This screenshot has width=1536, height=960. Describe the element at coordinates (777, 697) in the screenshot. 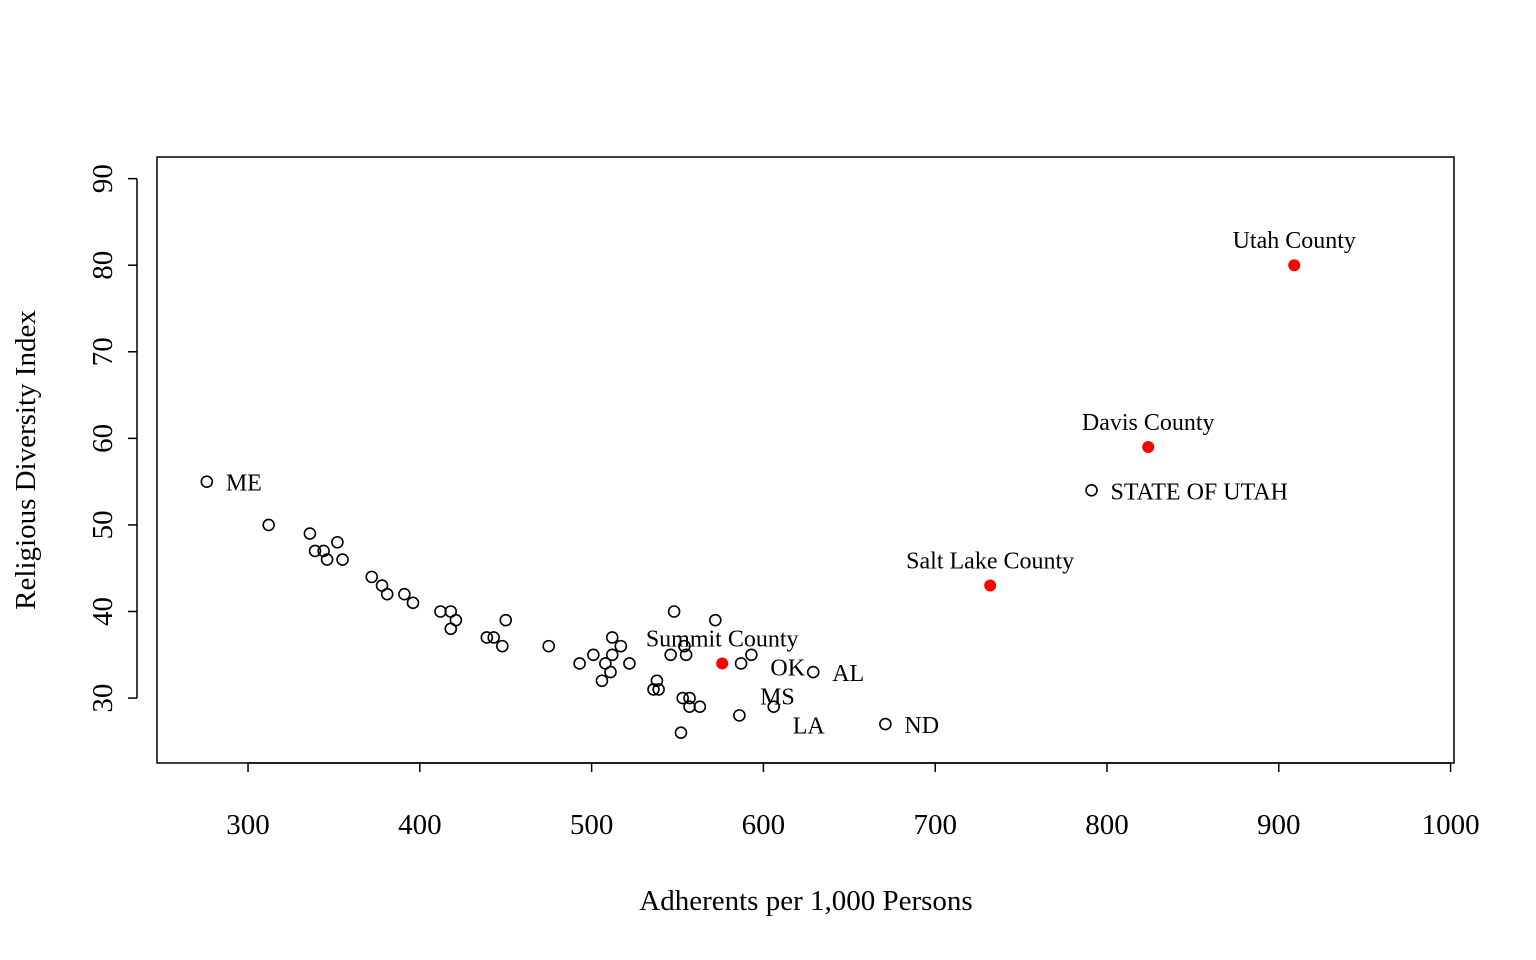

I see `point-label: MS` at that location.